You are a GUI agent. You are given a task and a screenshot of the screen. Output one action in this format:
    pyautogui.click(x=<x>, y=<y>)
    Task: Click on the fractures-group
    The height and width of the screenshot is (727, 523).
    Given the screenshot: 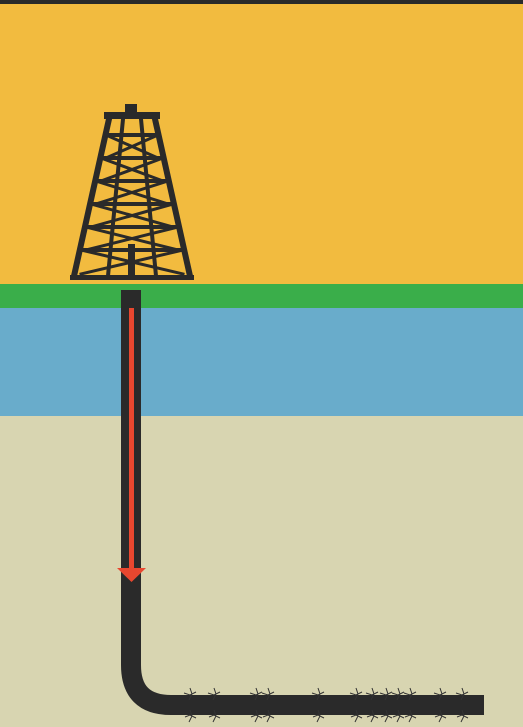 What is the action you would take?
    pyautogui.click(x=326, y=705)
    